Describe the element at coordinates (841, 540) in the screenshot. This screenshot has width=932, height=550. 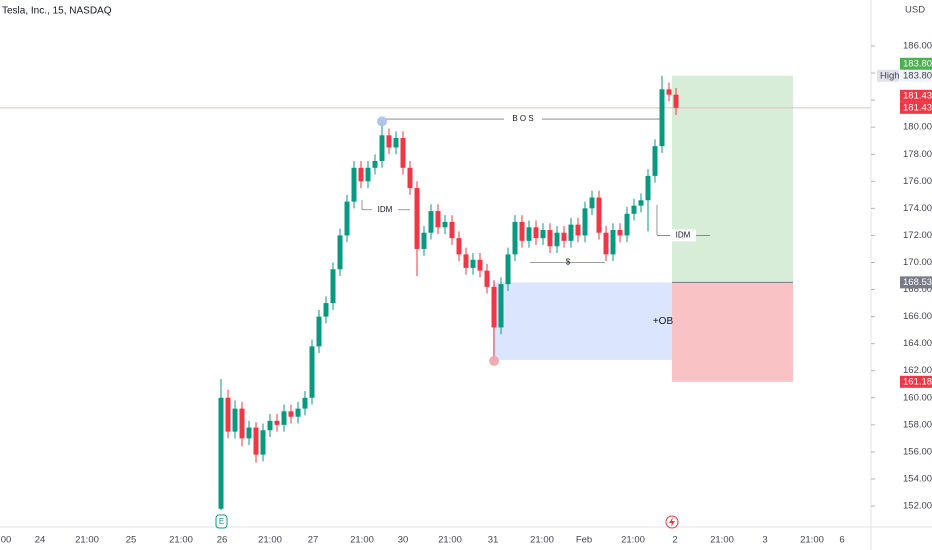
I see `x-tick-label: 6` at that location.